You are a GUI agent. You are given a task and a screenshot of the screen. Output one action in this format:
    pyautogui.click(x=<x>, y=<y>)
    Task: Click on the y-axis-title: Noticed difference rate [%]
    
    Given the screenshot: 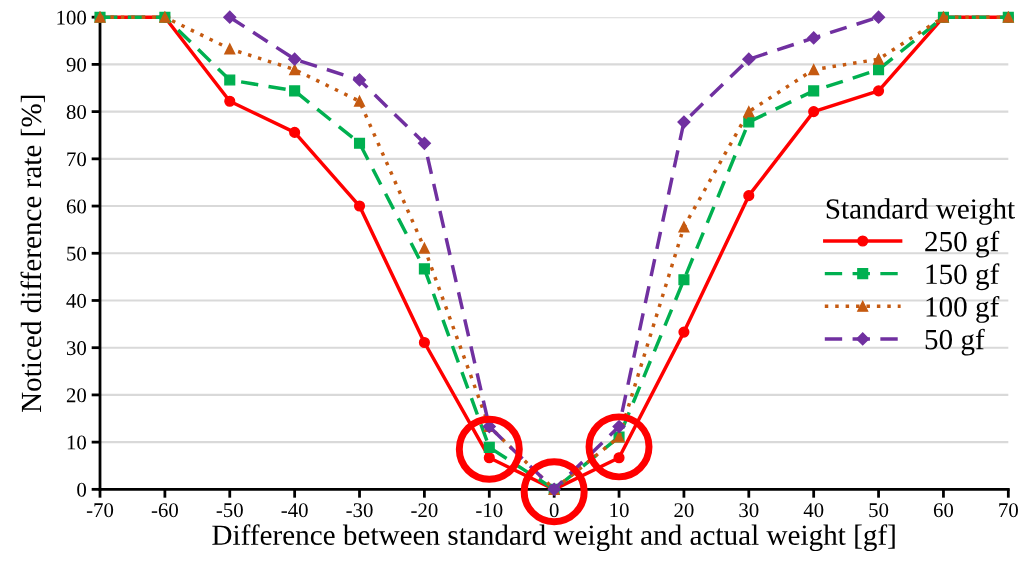 What is the action you would take?
    pyautogui.click(x=32, y=254)
    